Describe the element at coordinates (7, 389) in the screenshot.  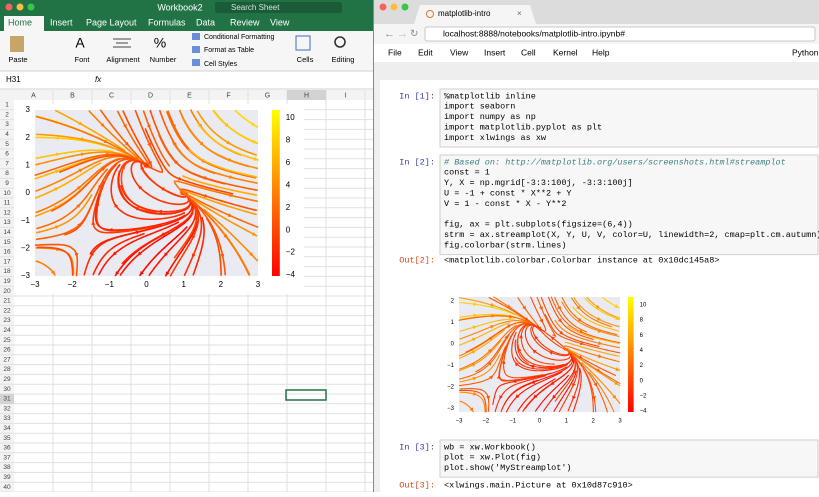
I see `row-header: 30` at that location.